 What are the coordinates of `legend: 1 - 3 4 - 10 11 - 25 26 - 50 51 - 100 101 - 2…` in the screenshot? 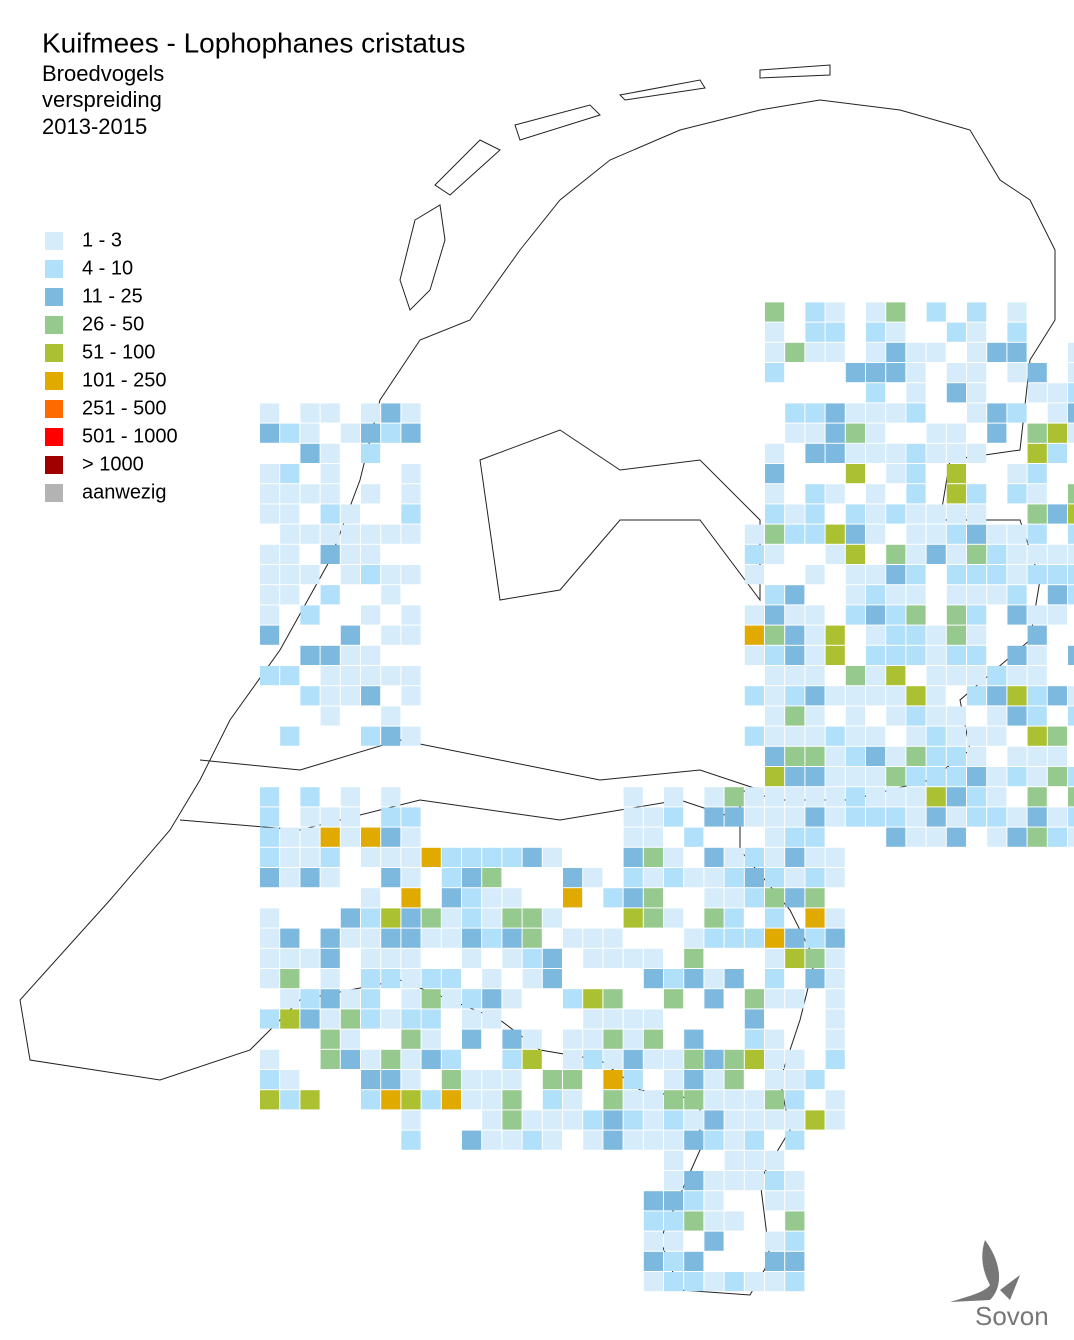 It's located at (111, 366).